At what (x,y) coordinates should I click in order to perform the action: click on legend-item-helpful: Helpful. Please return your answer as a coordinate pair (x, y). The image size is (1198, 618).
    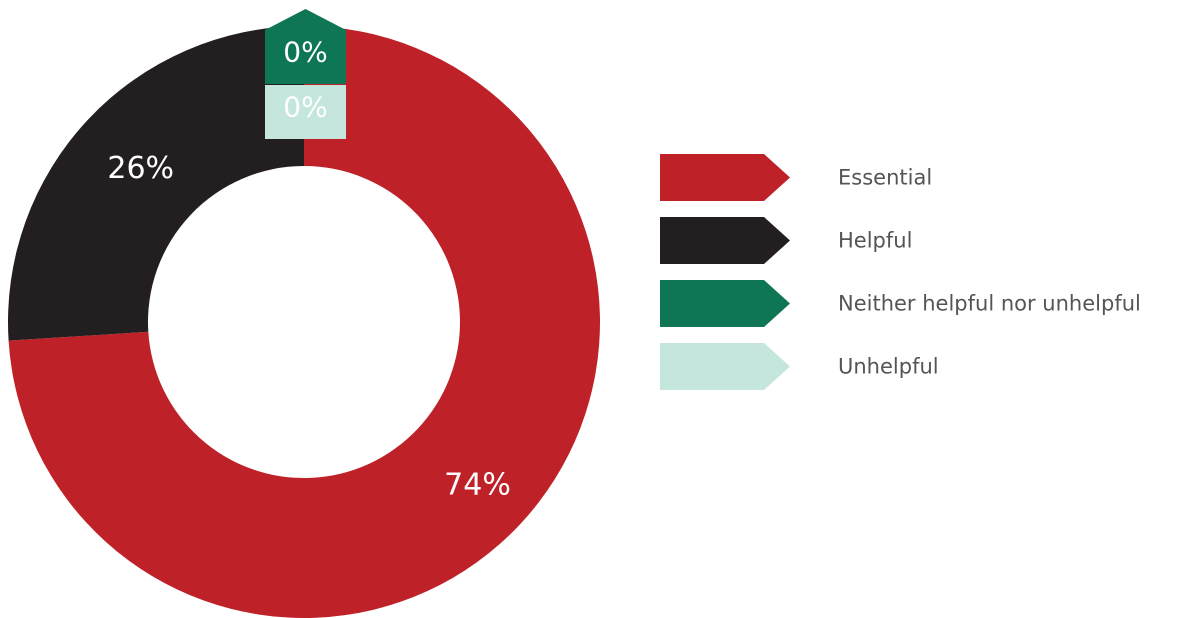
    Looking at the image, I should click on (786, 240).